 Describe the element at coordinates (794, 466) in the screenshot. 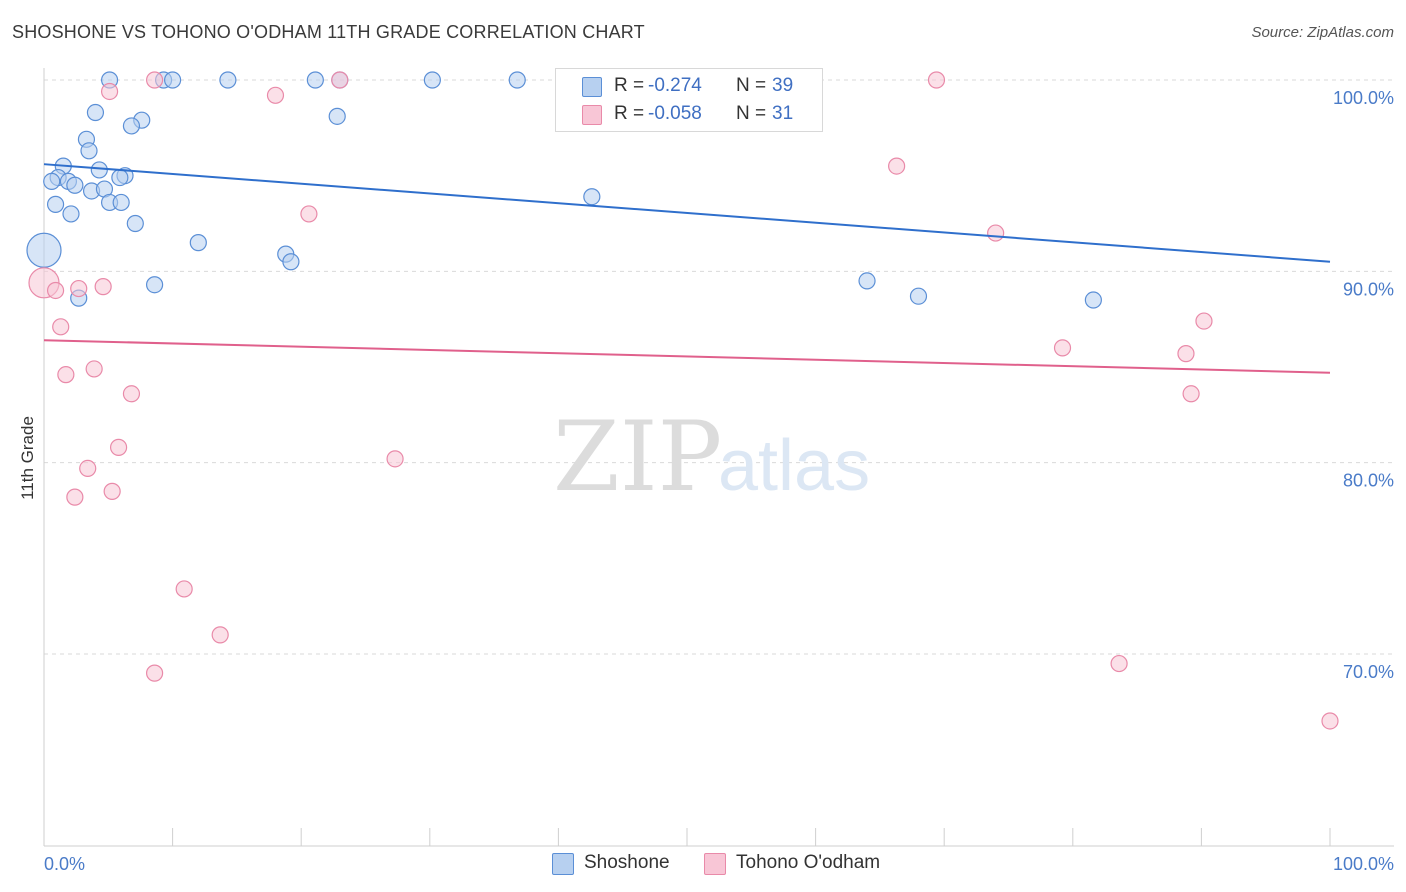

I see `watermark-atlas: atlas` at that location.